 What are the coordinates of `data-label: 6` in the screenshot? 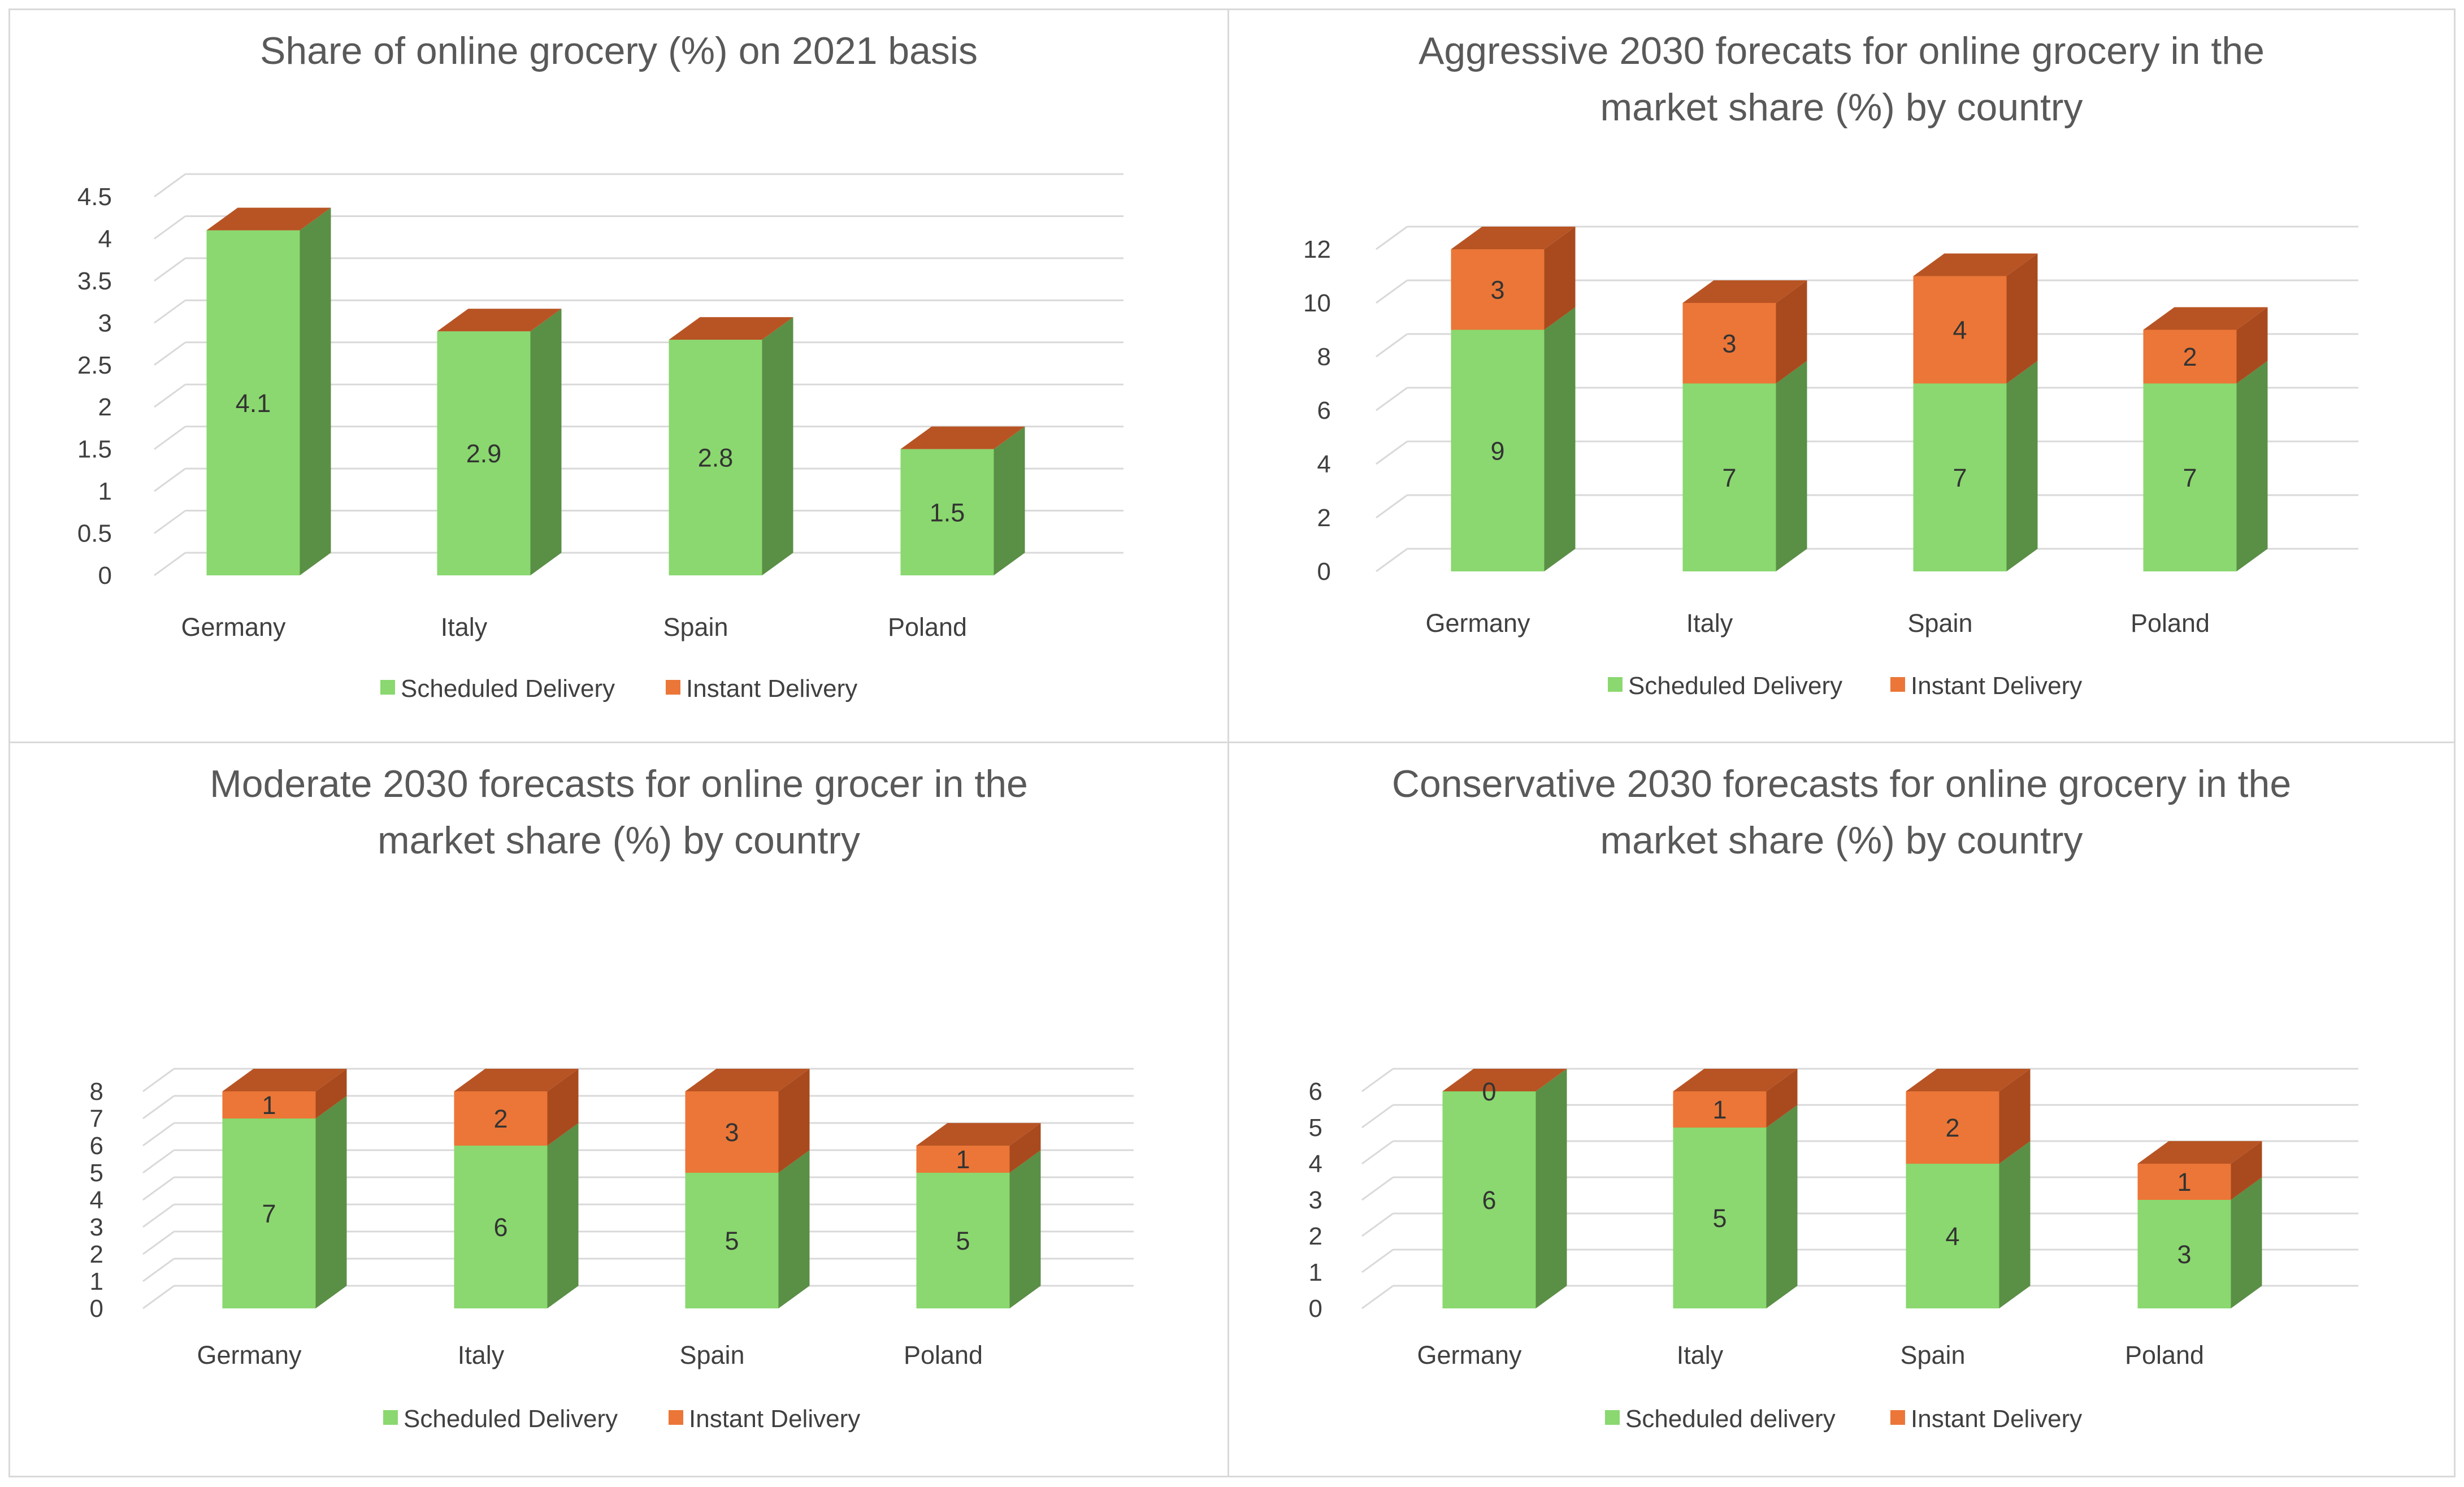 It's located at (500, 1227).